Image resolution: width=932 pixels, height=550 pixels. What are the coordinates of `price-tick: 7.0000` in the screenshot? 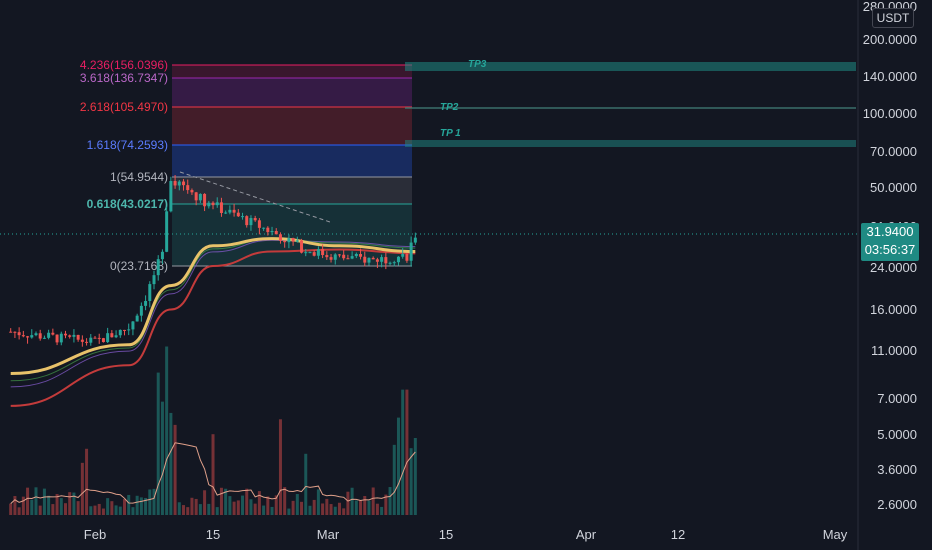 It's located at (897, 398).